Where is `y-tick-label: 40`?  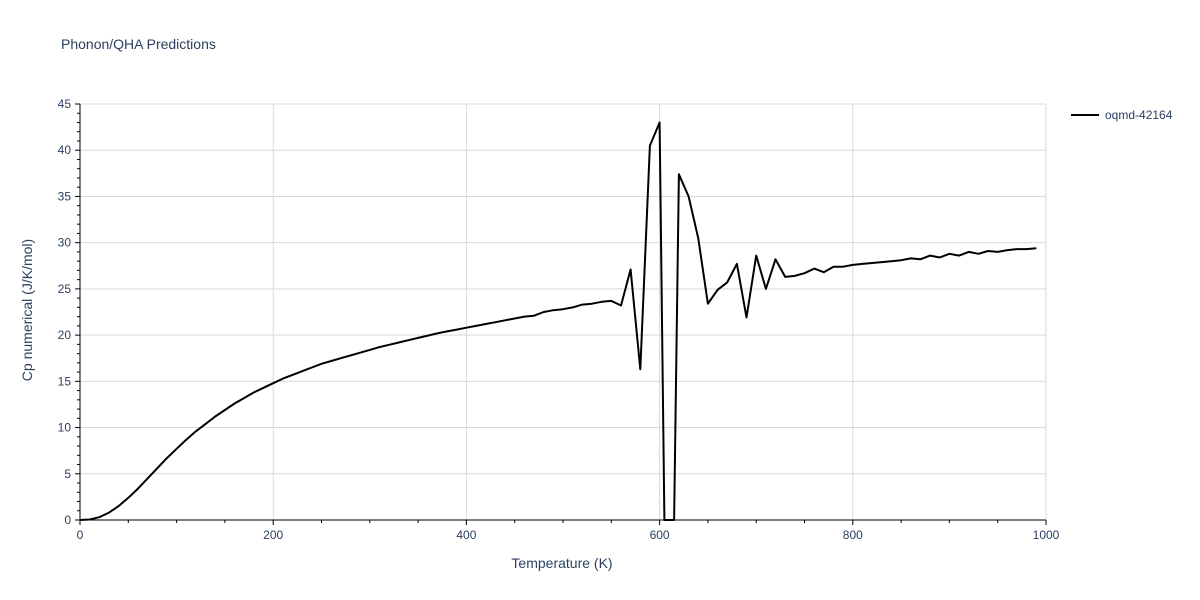
y-tick-label: 40 is located at coordinates (65, 150).